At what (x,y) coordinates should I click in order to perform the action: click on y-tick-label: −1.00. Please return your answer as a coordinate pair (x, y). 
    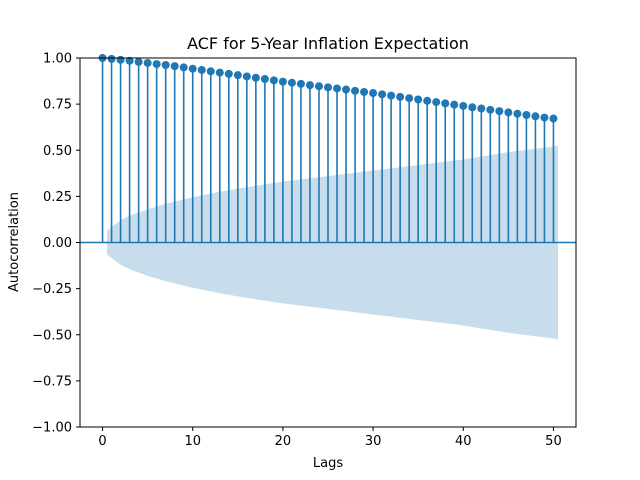
    Looking at the image, I should click on (52, 428).